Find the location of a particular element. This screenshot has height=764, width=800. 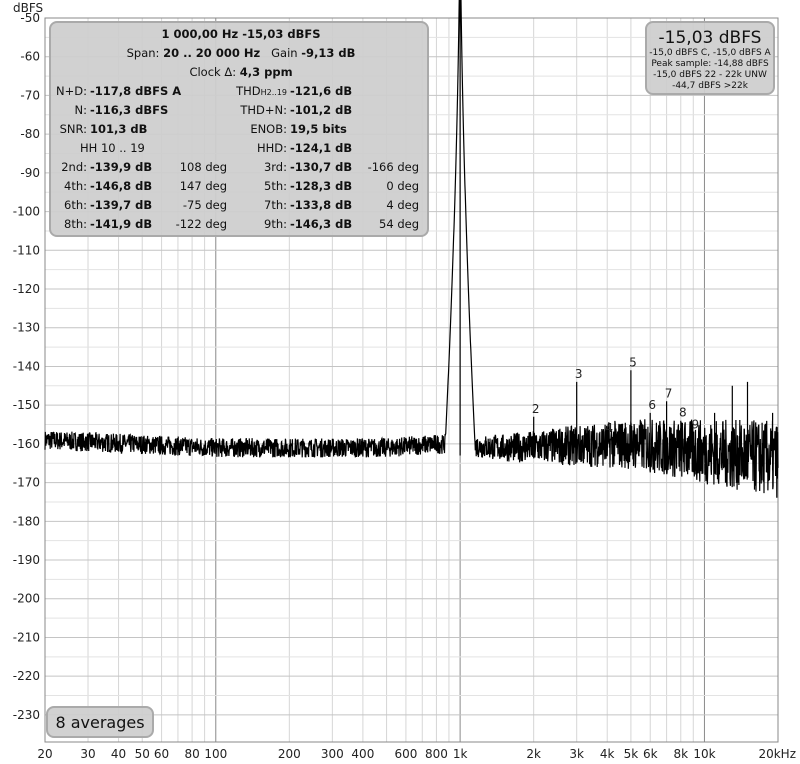

x-tick-label: 200 is located at coordinates (289, 754).